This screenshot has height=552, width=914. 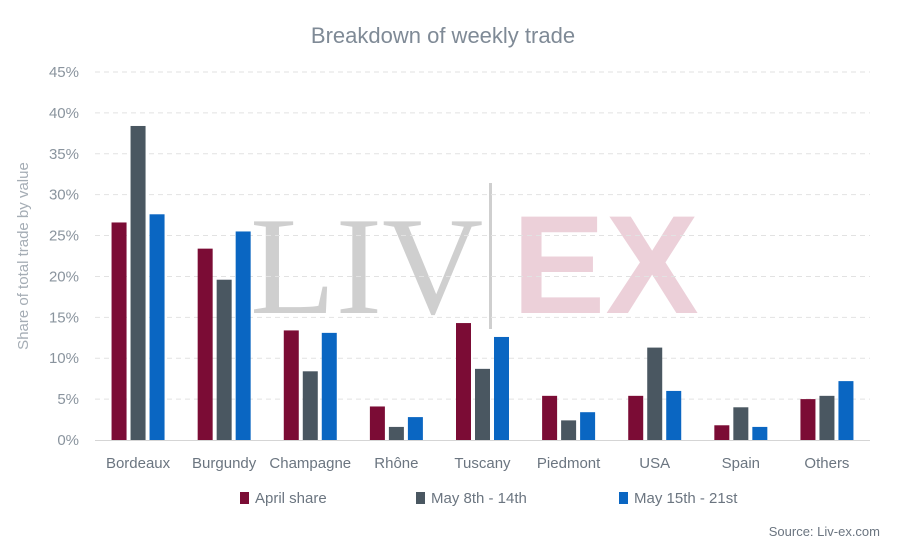 I want to click on y-tick-label: 25%, so click(x=64, y=236).